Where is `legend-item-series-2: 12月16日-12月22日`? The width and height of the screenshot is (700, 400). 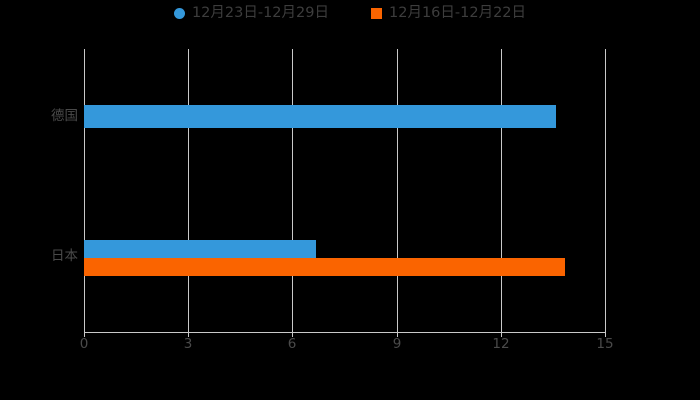 legend-item-series-2: 12月16日-12月22日 is located at coordinates (448, 13).